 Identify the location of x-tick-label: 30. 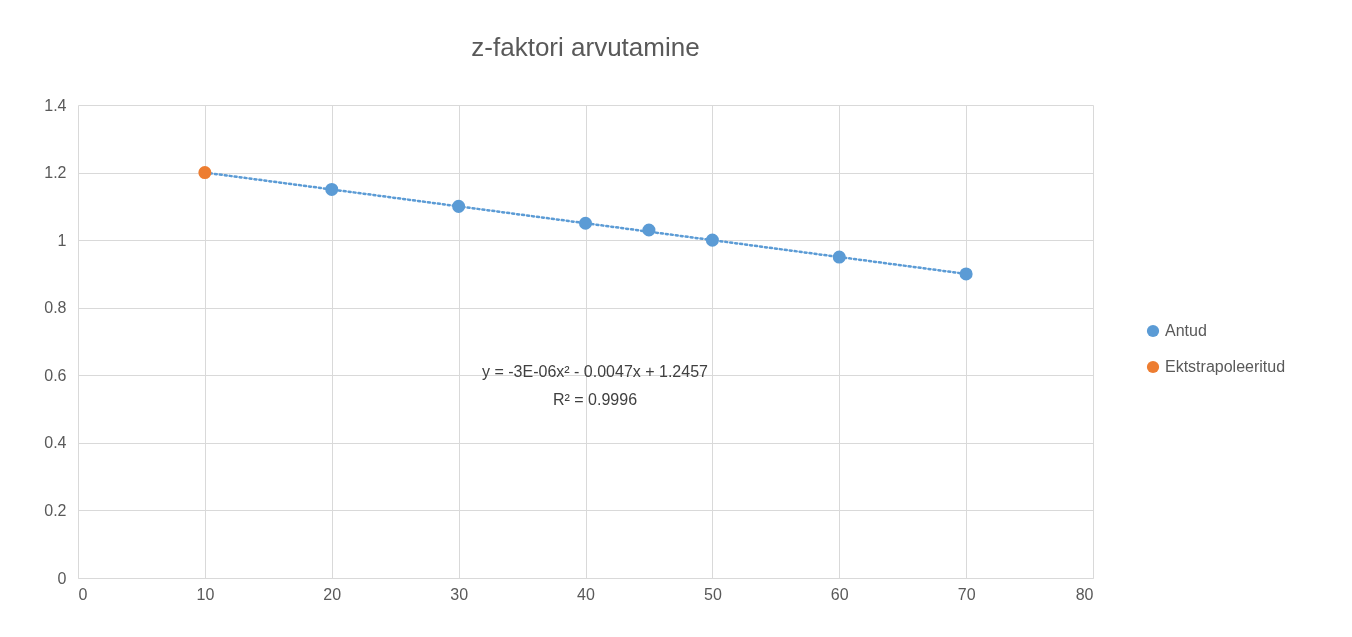
(459, 594).